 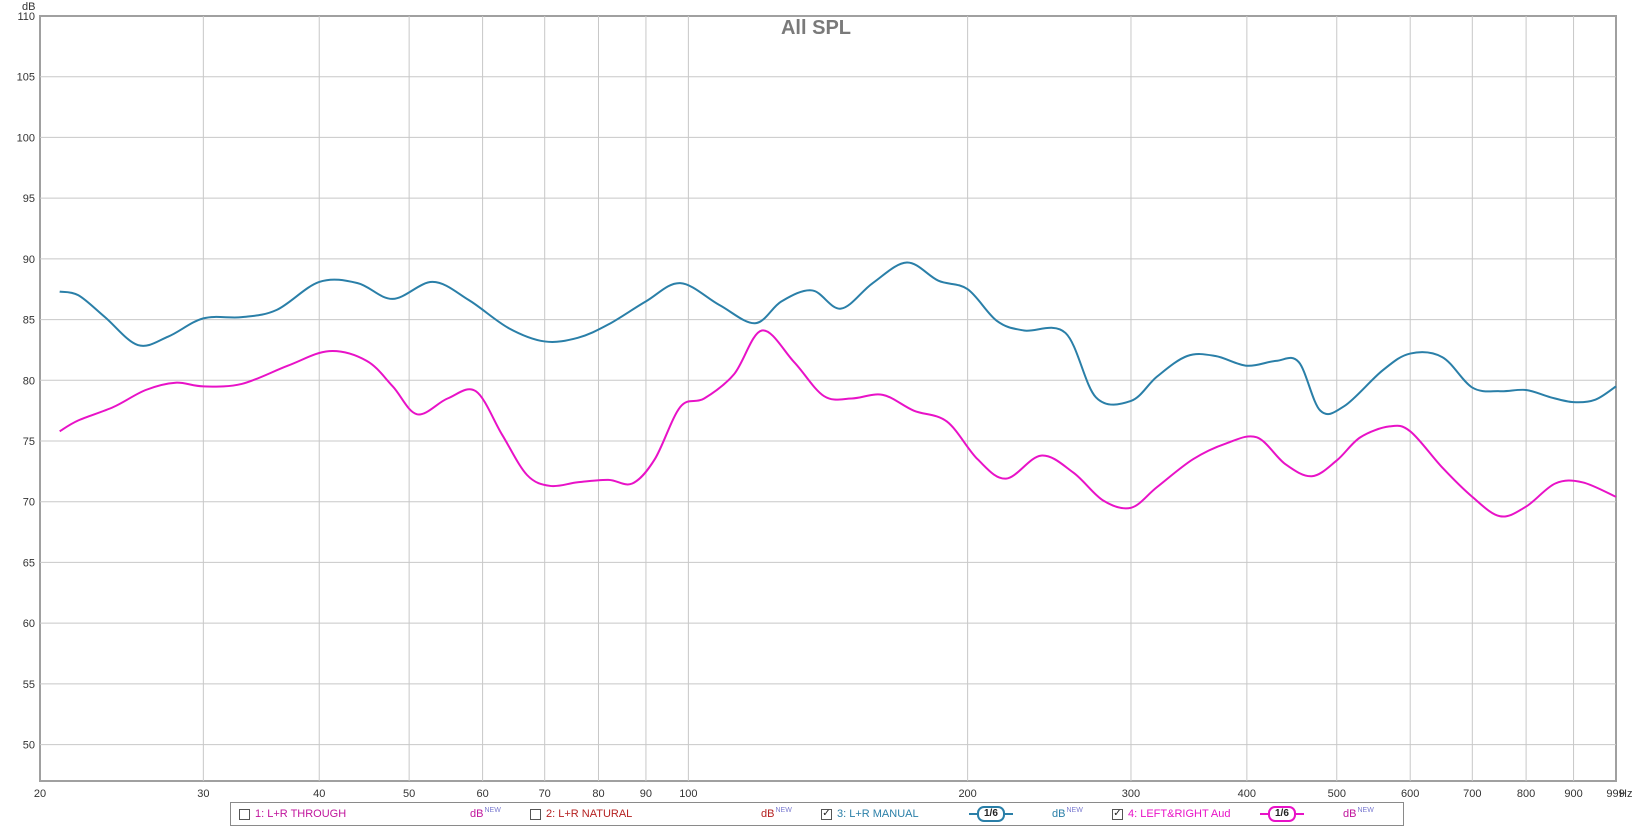 What do you see at coordinates (482, 794) in the screenshot?
I see `x-tick-label: 60` at bounding box center [482, 794].